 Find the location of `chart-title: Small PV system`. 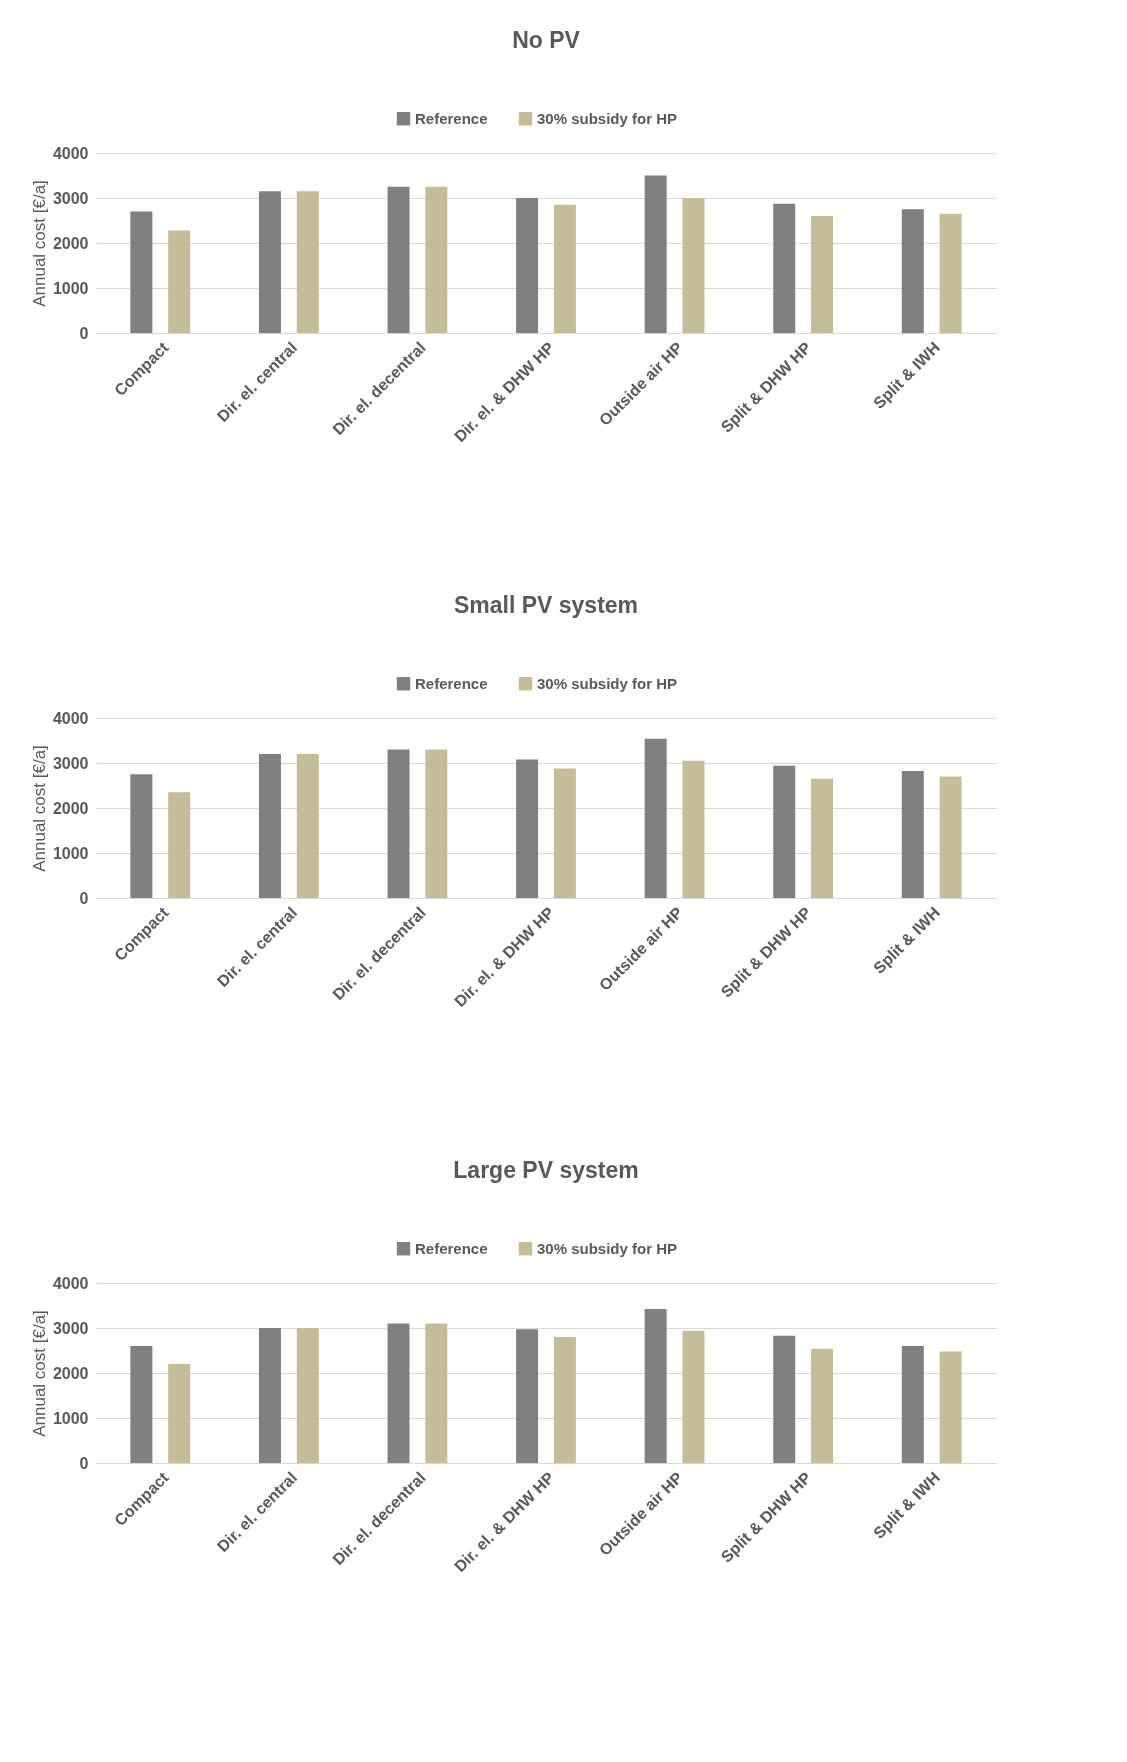

chart-title: Small PV system is located at coordinates (546, 605).